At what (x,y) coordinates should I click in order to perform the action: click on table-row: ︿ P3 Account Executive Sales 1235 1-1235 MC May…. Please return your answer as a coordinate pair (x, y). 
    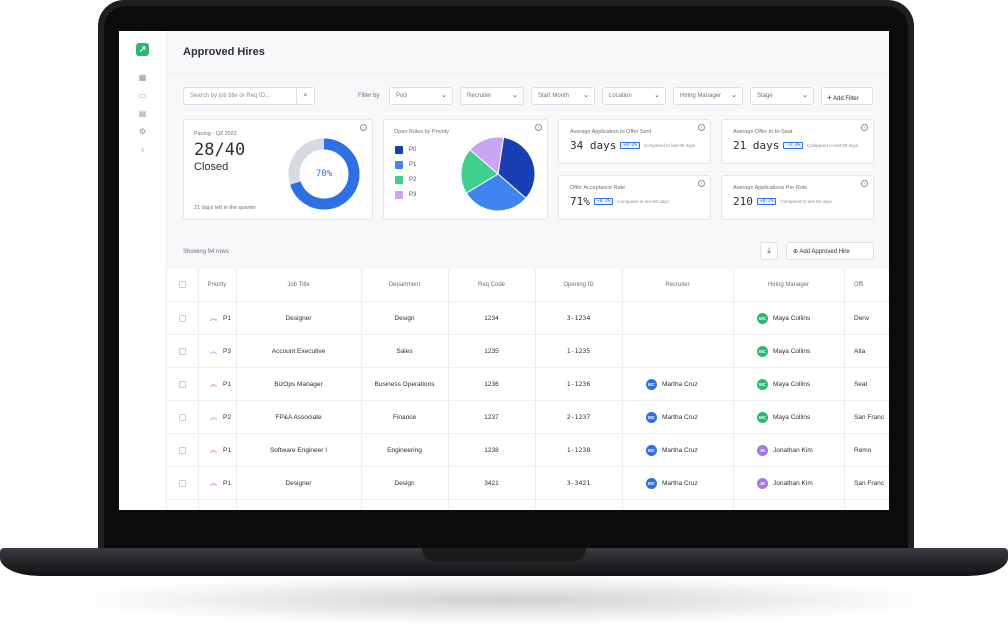
    Looking at the image, I should click on (528, 351).